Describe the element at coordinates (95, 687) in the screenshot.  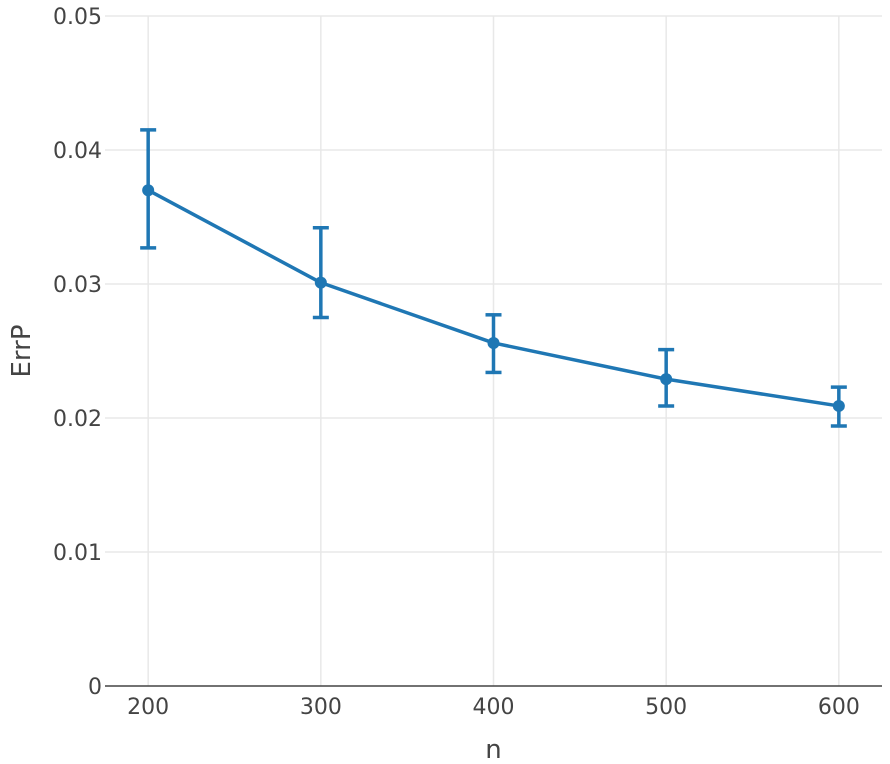
I see `y-tick-label: 0` at that location.